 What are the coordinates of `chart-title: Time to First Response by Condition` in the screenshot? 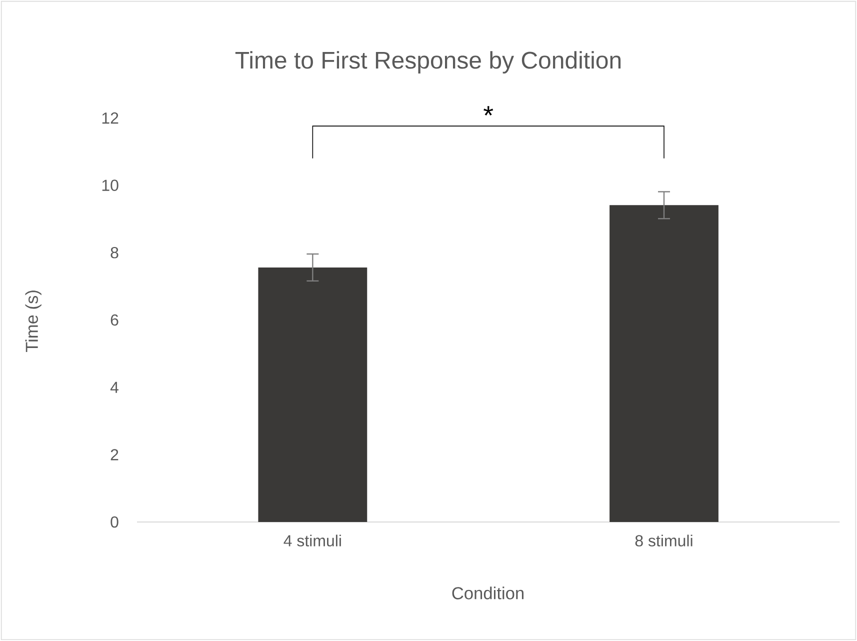 It's located at (428, 62).